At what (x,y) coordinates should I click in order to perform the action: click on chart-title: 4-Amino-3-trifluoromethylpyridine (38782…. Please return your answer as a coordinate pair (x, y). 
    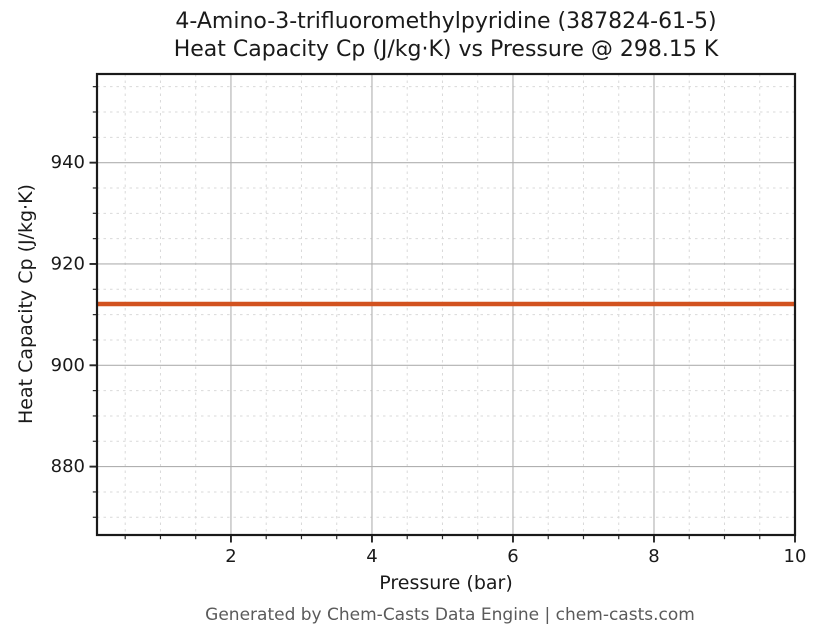
    Looking at the image, I should click on (446, 36).